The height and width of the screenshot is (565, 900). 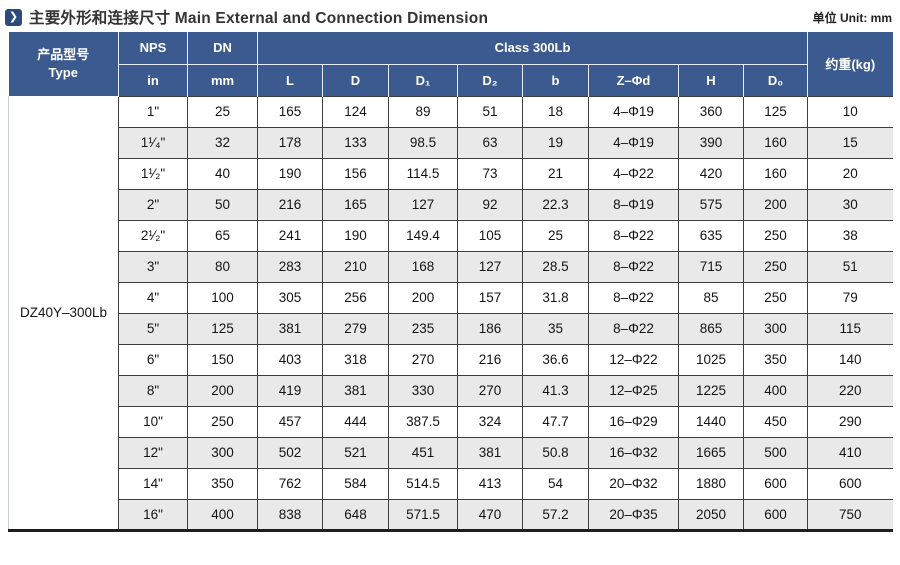 What do you see at coordinates (423, 266) in the screenshot?
I see `cell: 168` at bounding box center [423, 266].